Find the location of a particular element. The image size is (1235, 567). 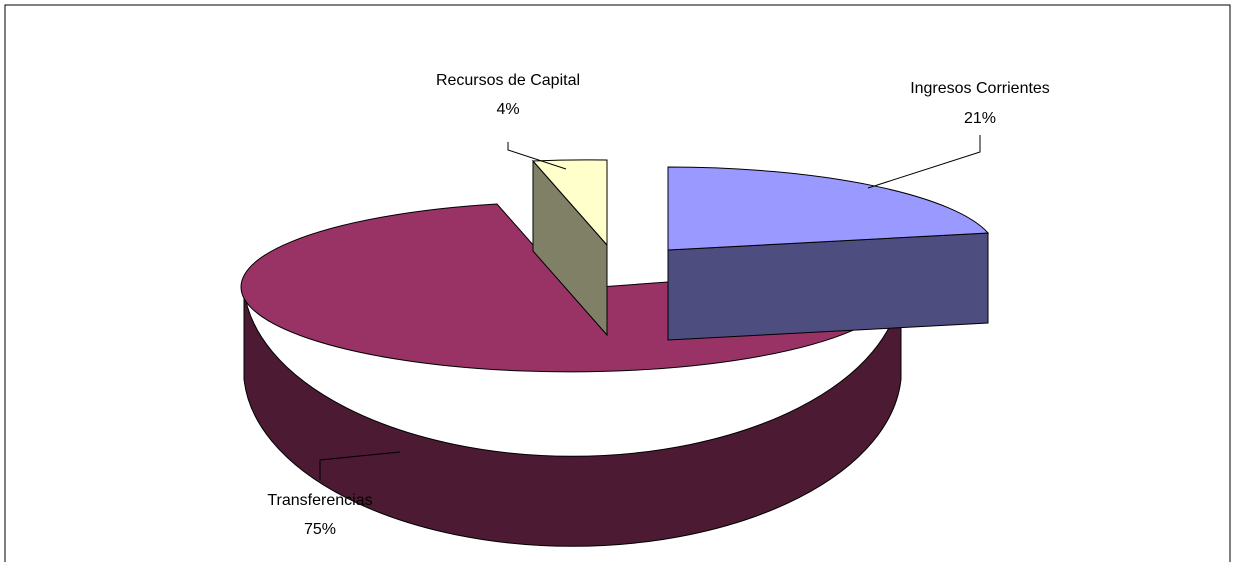

label-ingresos-corrientes-value: 21% is located at coordinates (980, 118).